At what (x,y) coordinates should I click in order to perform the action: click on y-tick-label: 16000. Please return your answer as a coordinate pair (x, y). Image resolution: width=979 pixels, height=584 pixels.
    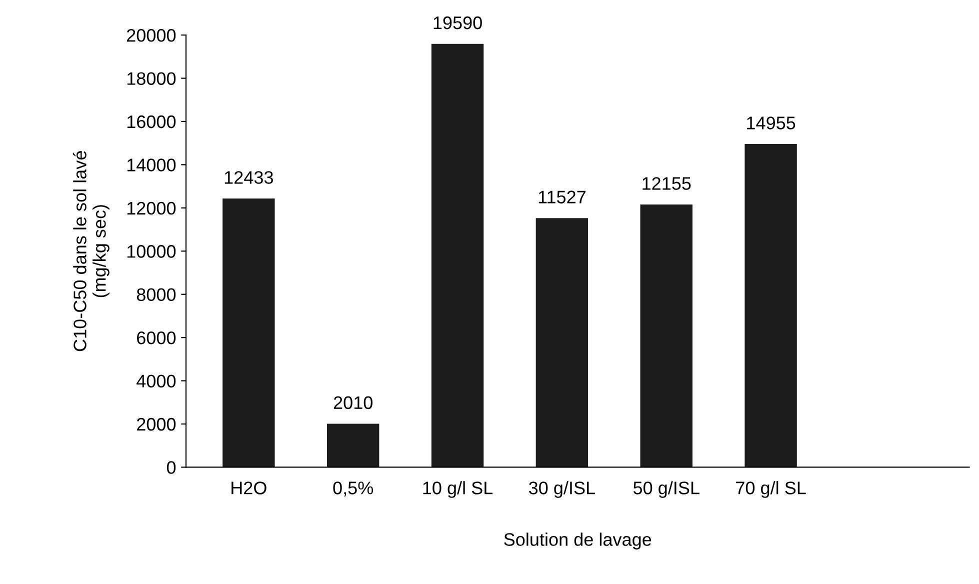
    Looking at the image, I should click on (151, 121).